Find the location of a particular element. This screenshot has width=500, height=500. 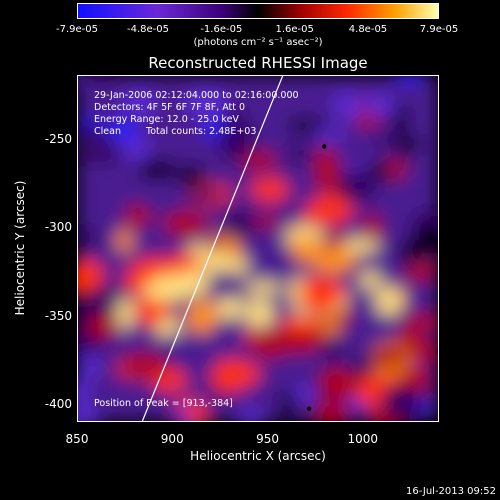

y-axis-label: Heliocentric Y (arcsec) is located at coordinates (20, 248).